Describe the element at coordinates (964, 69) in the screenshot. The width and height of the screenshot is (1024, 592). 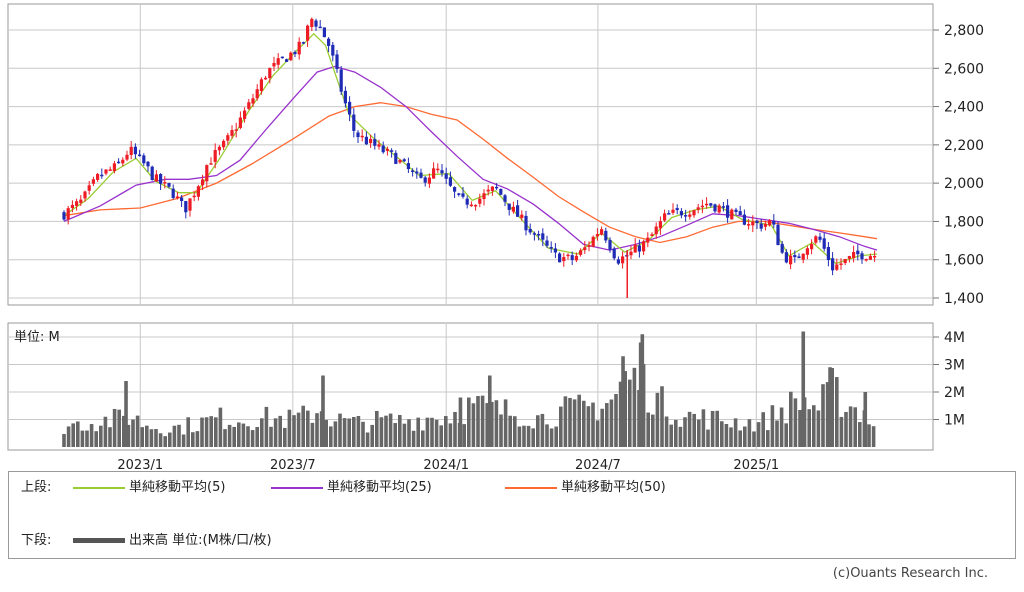
I see `y-tick-label: 2,600` at that location.